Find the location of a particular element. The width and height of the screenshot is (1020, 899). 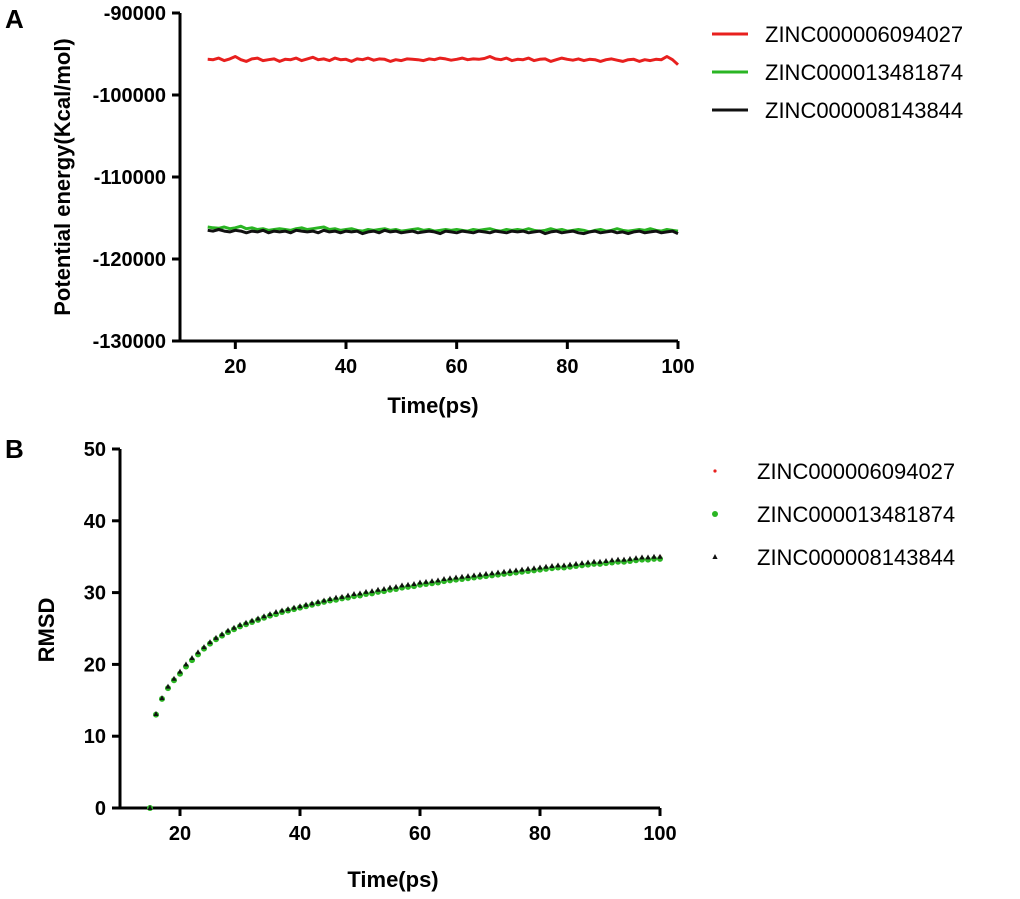

chart-a-x-tick-label: 80 is located at coordinates (567, 367).